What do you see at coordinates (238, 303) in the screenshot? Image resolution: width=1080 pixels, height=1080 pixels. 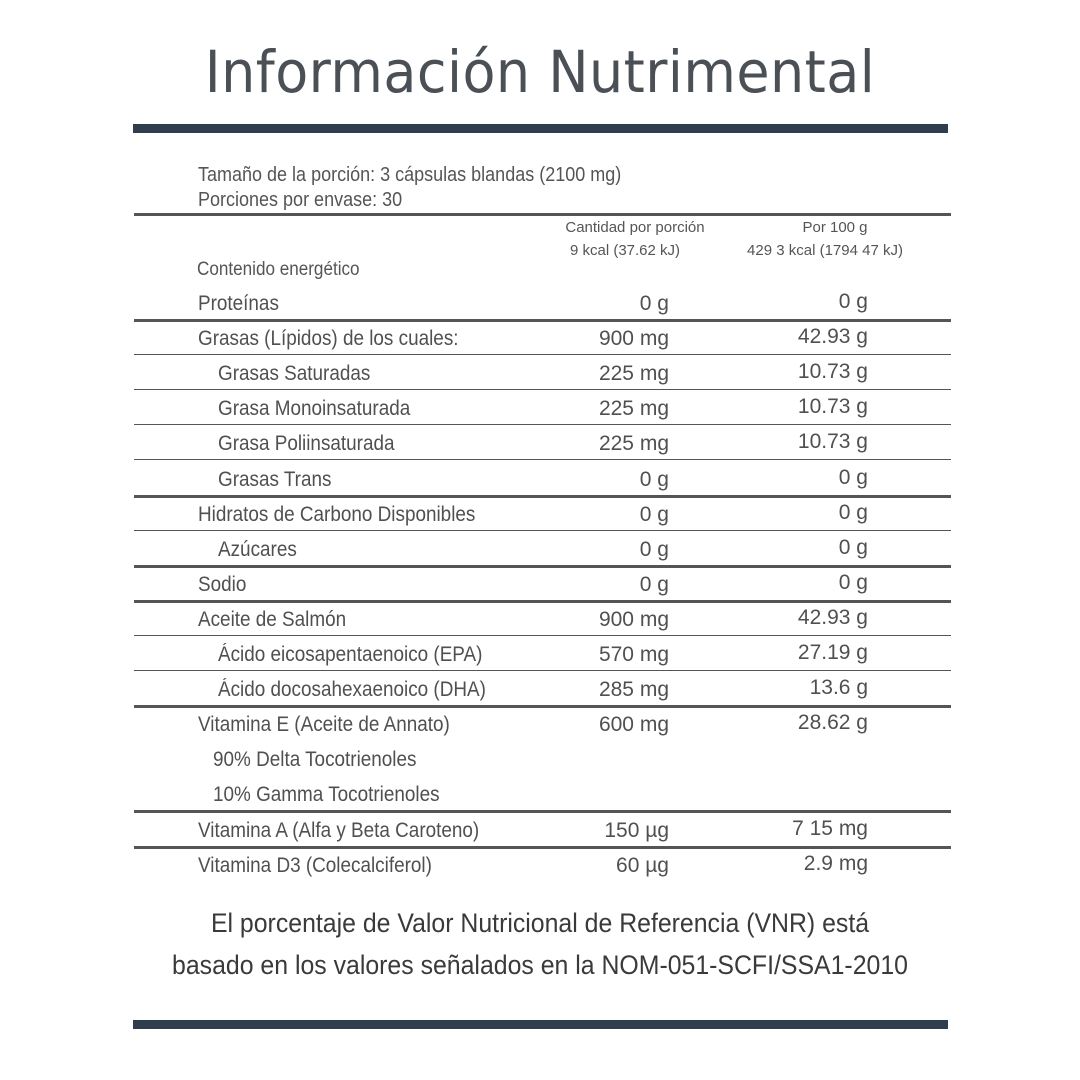 I see `nutrient-label: Proteínas` at bounding box center [238, 303].